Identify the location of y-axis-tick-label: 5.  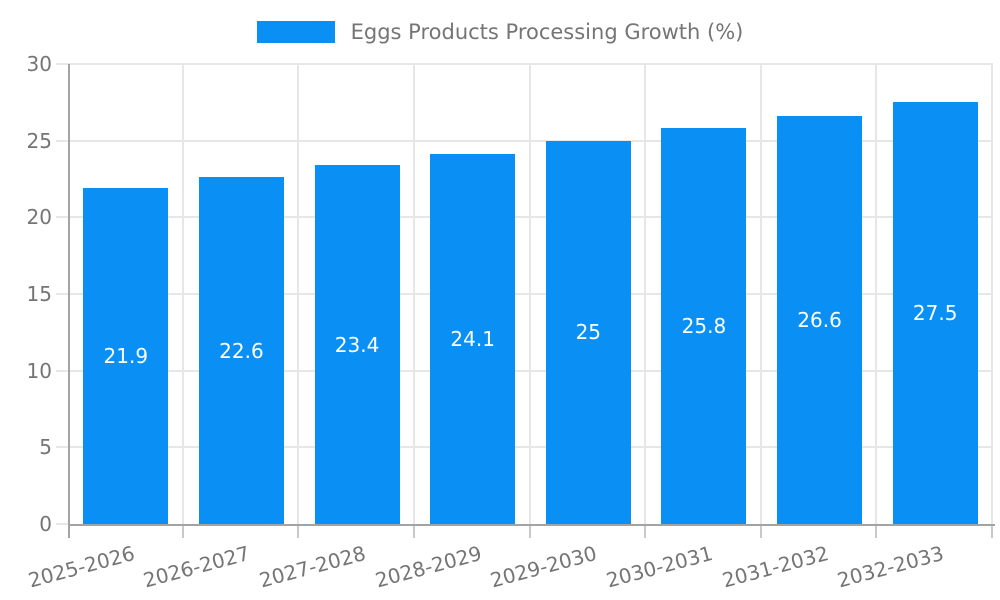
(45, 447).